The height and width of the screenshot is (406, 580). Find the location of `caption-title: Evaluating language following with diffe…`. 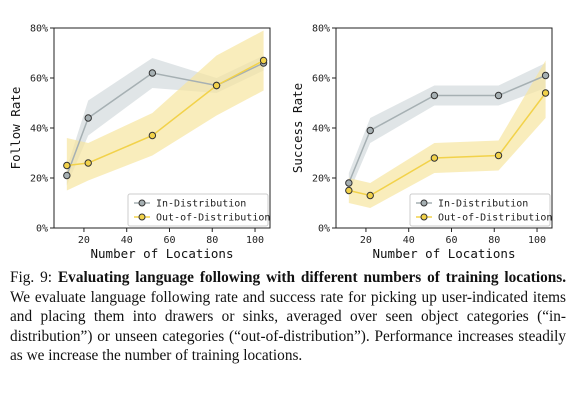

caption-title: Evaluating language following with diffe… is located at coordinates (312, 277).